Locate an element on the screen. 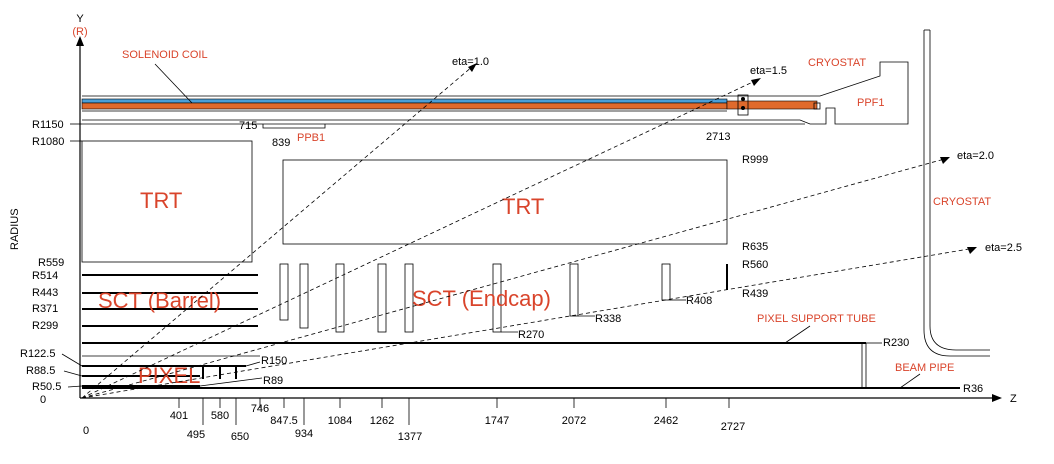 Image resolution: width=1054 pixels, height=464 pixels. z-label-1747: 1747 is located at coordinates (497, 421).